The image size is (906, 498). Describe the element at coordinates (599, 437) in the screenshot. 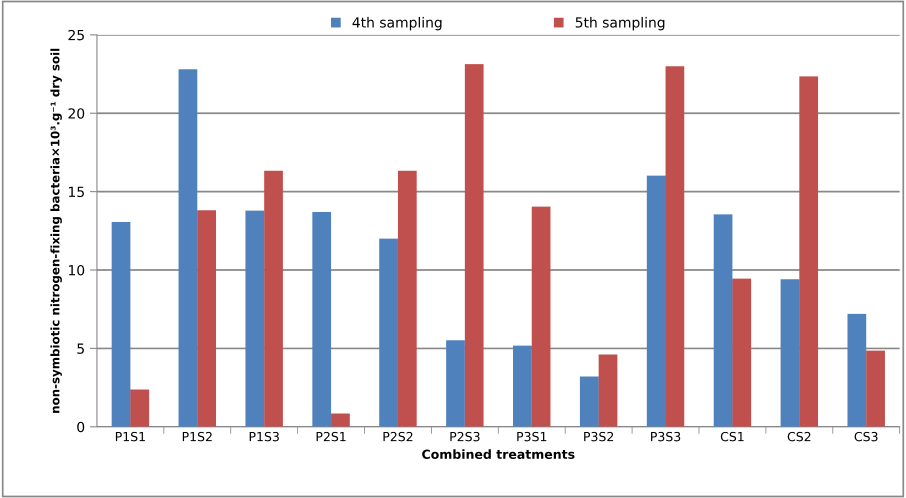

I see `x-tick-label: P3S2` at that location.